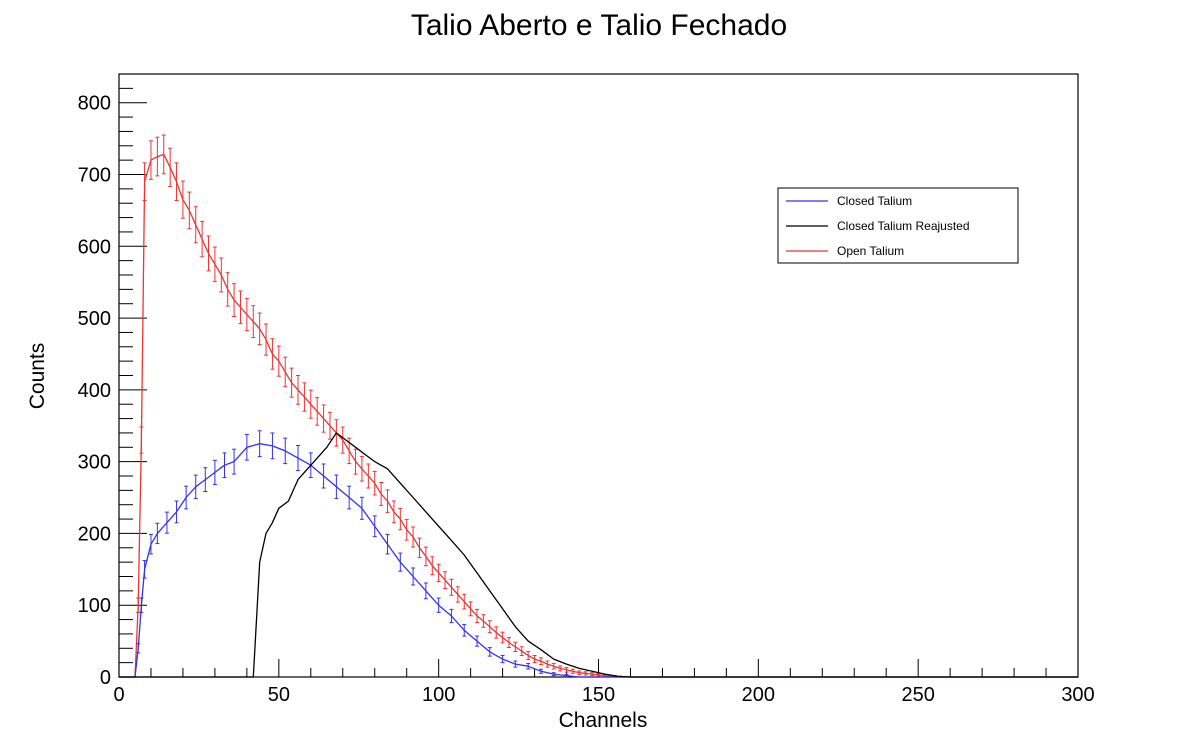 Image resolution: width=1198 pixels, height=753 pixels. I want to click on y-tick-label: 600, so click(94, 247).